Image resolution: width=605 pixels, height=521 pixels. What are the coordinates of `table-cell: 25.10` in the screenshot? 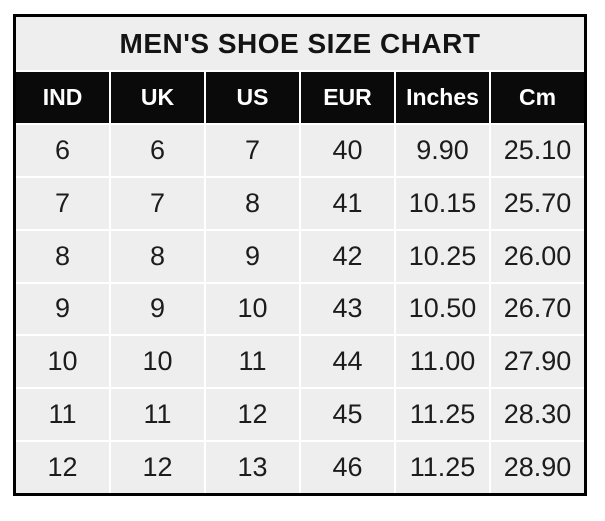 It's located at (537, 150).